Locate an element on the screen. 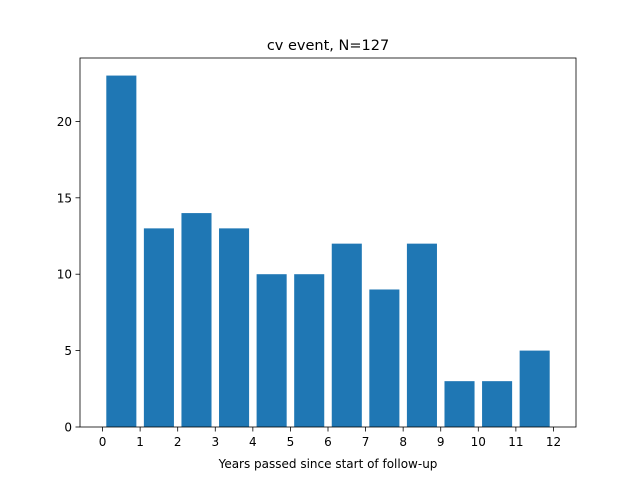  x-tick-label: 1 is located at coordinates (140, 442).